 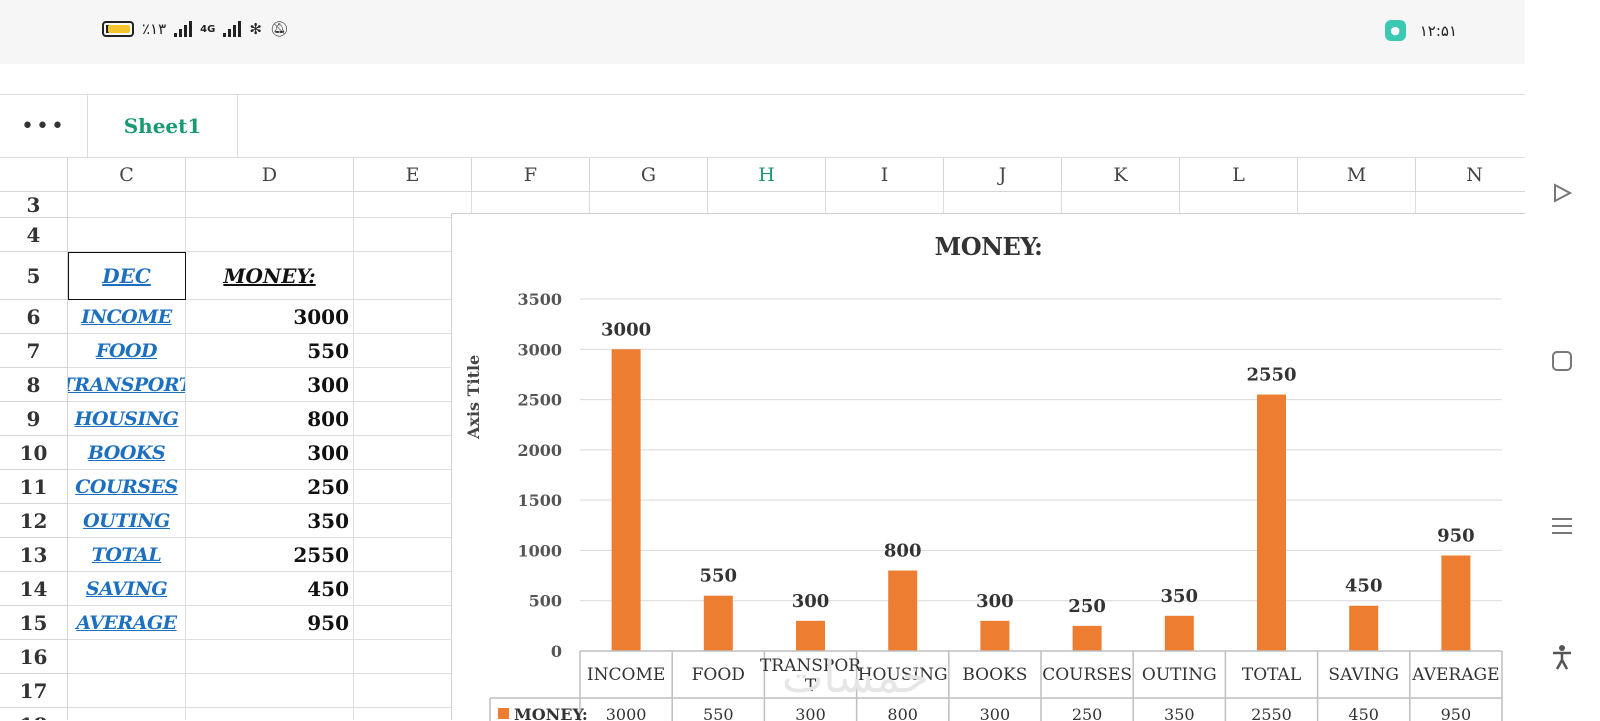 What do you see at coordinates (127, 235) in the screenshot?
I see `cell-c4` at bounding box center [127, 235].